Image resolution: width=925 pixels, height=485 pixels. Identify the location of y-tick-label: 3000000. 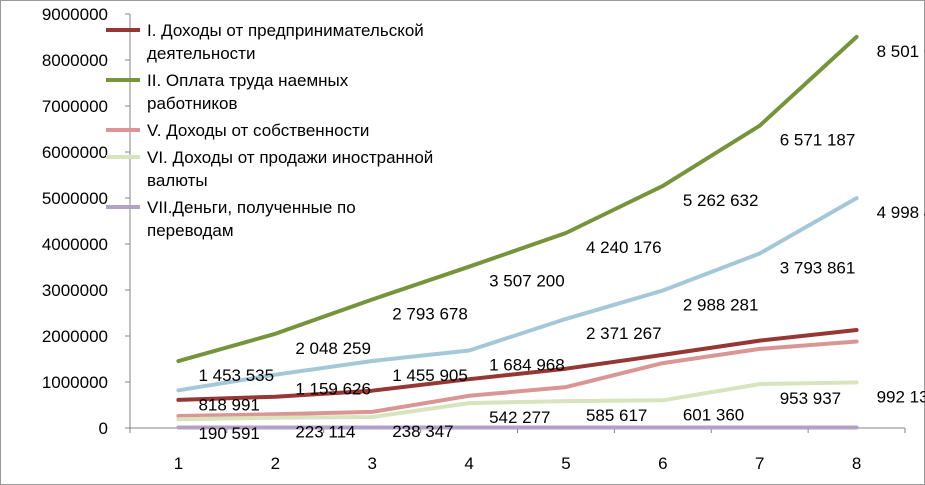
(75, 290).